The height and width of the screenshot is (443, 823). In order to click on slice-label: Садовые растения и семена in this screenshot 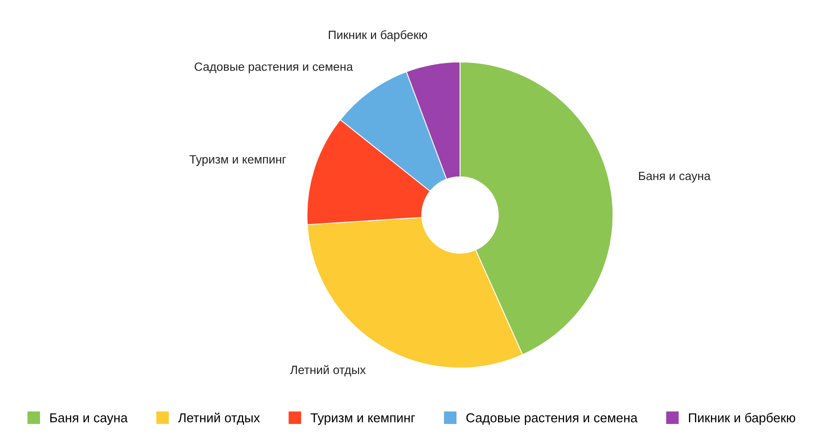, I will do `click(273, 68)`.